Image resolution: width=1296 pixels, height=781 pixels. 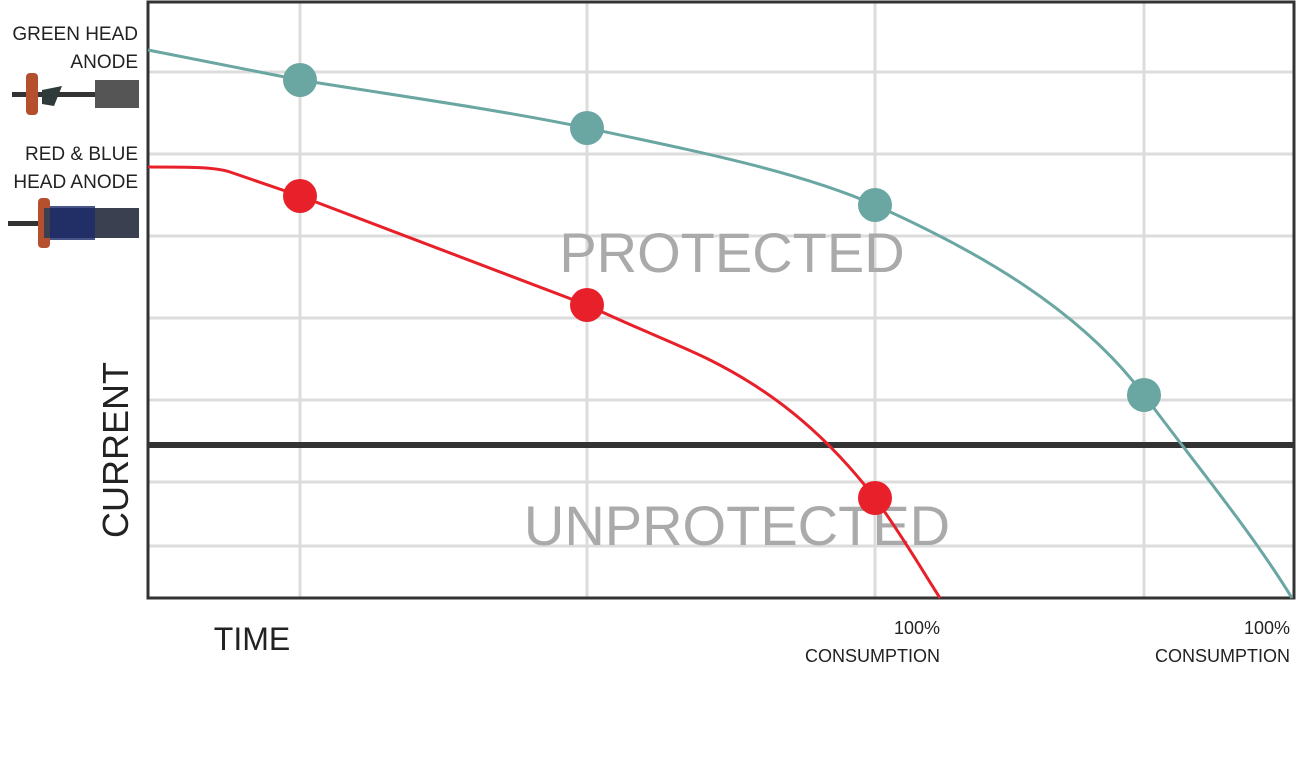 I want to click on legend-label: HEAD ANODE, so click(x=75, y=182).